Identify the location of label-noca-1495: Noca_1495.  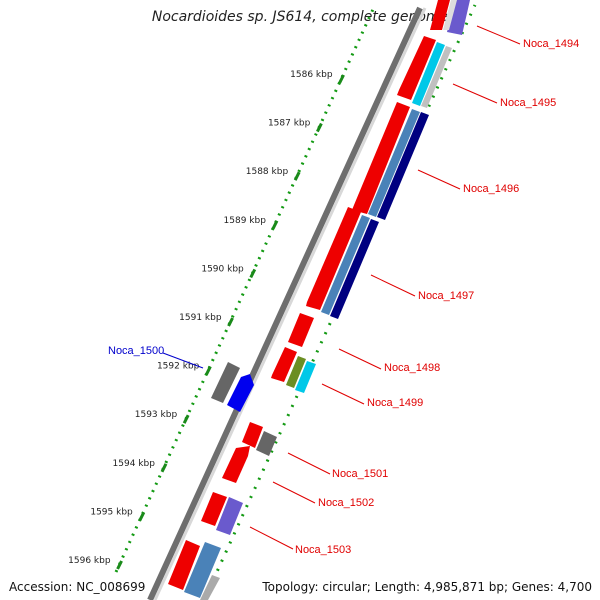
(528, 103).